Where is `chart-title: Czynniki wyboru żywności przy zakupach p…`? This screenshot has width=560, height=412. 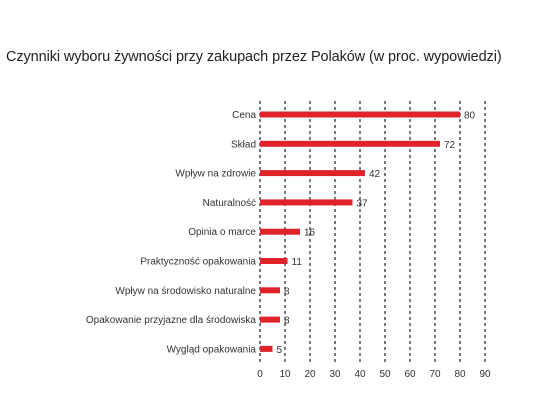 chart-title: Czynniki wyboru żywności przy zakupach p… is located at coordinates (254, 57).